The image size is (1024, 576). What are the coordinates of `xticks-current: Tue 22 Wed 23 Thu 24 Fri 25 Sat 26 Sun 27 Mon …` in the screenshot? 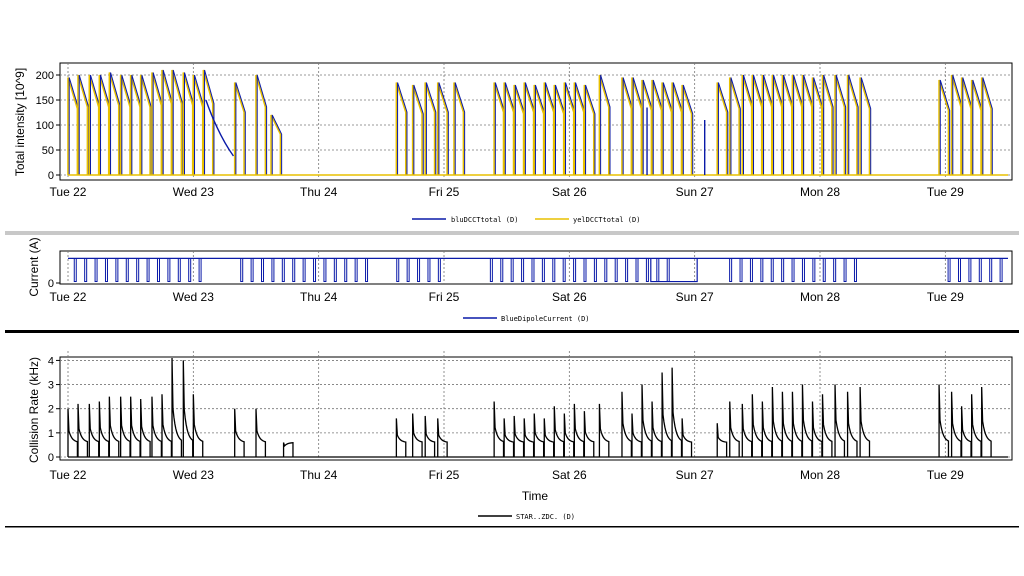 It's located at (507, 297).